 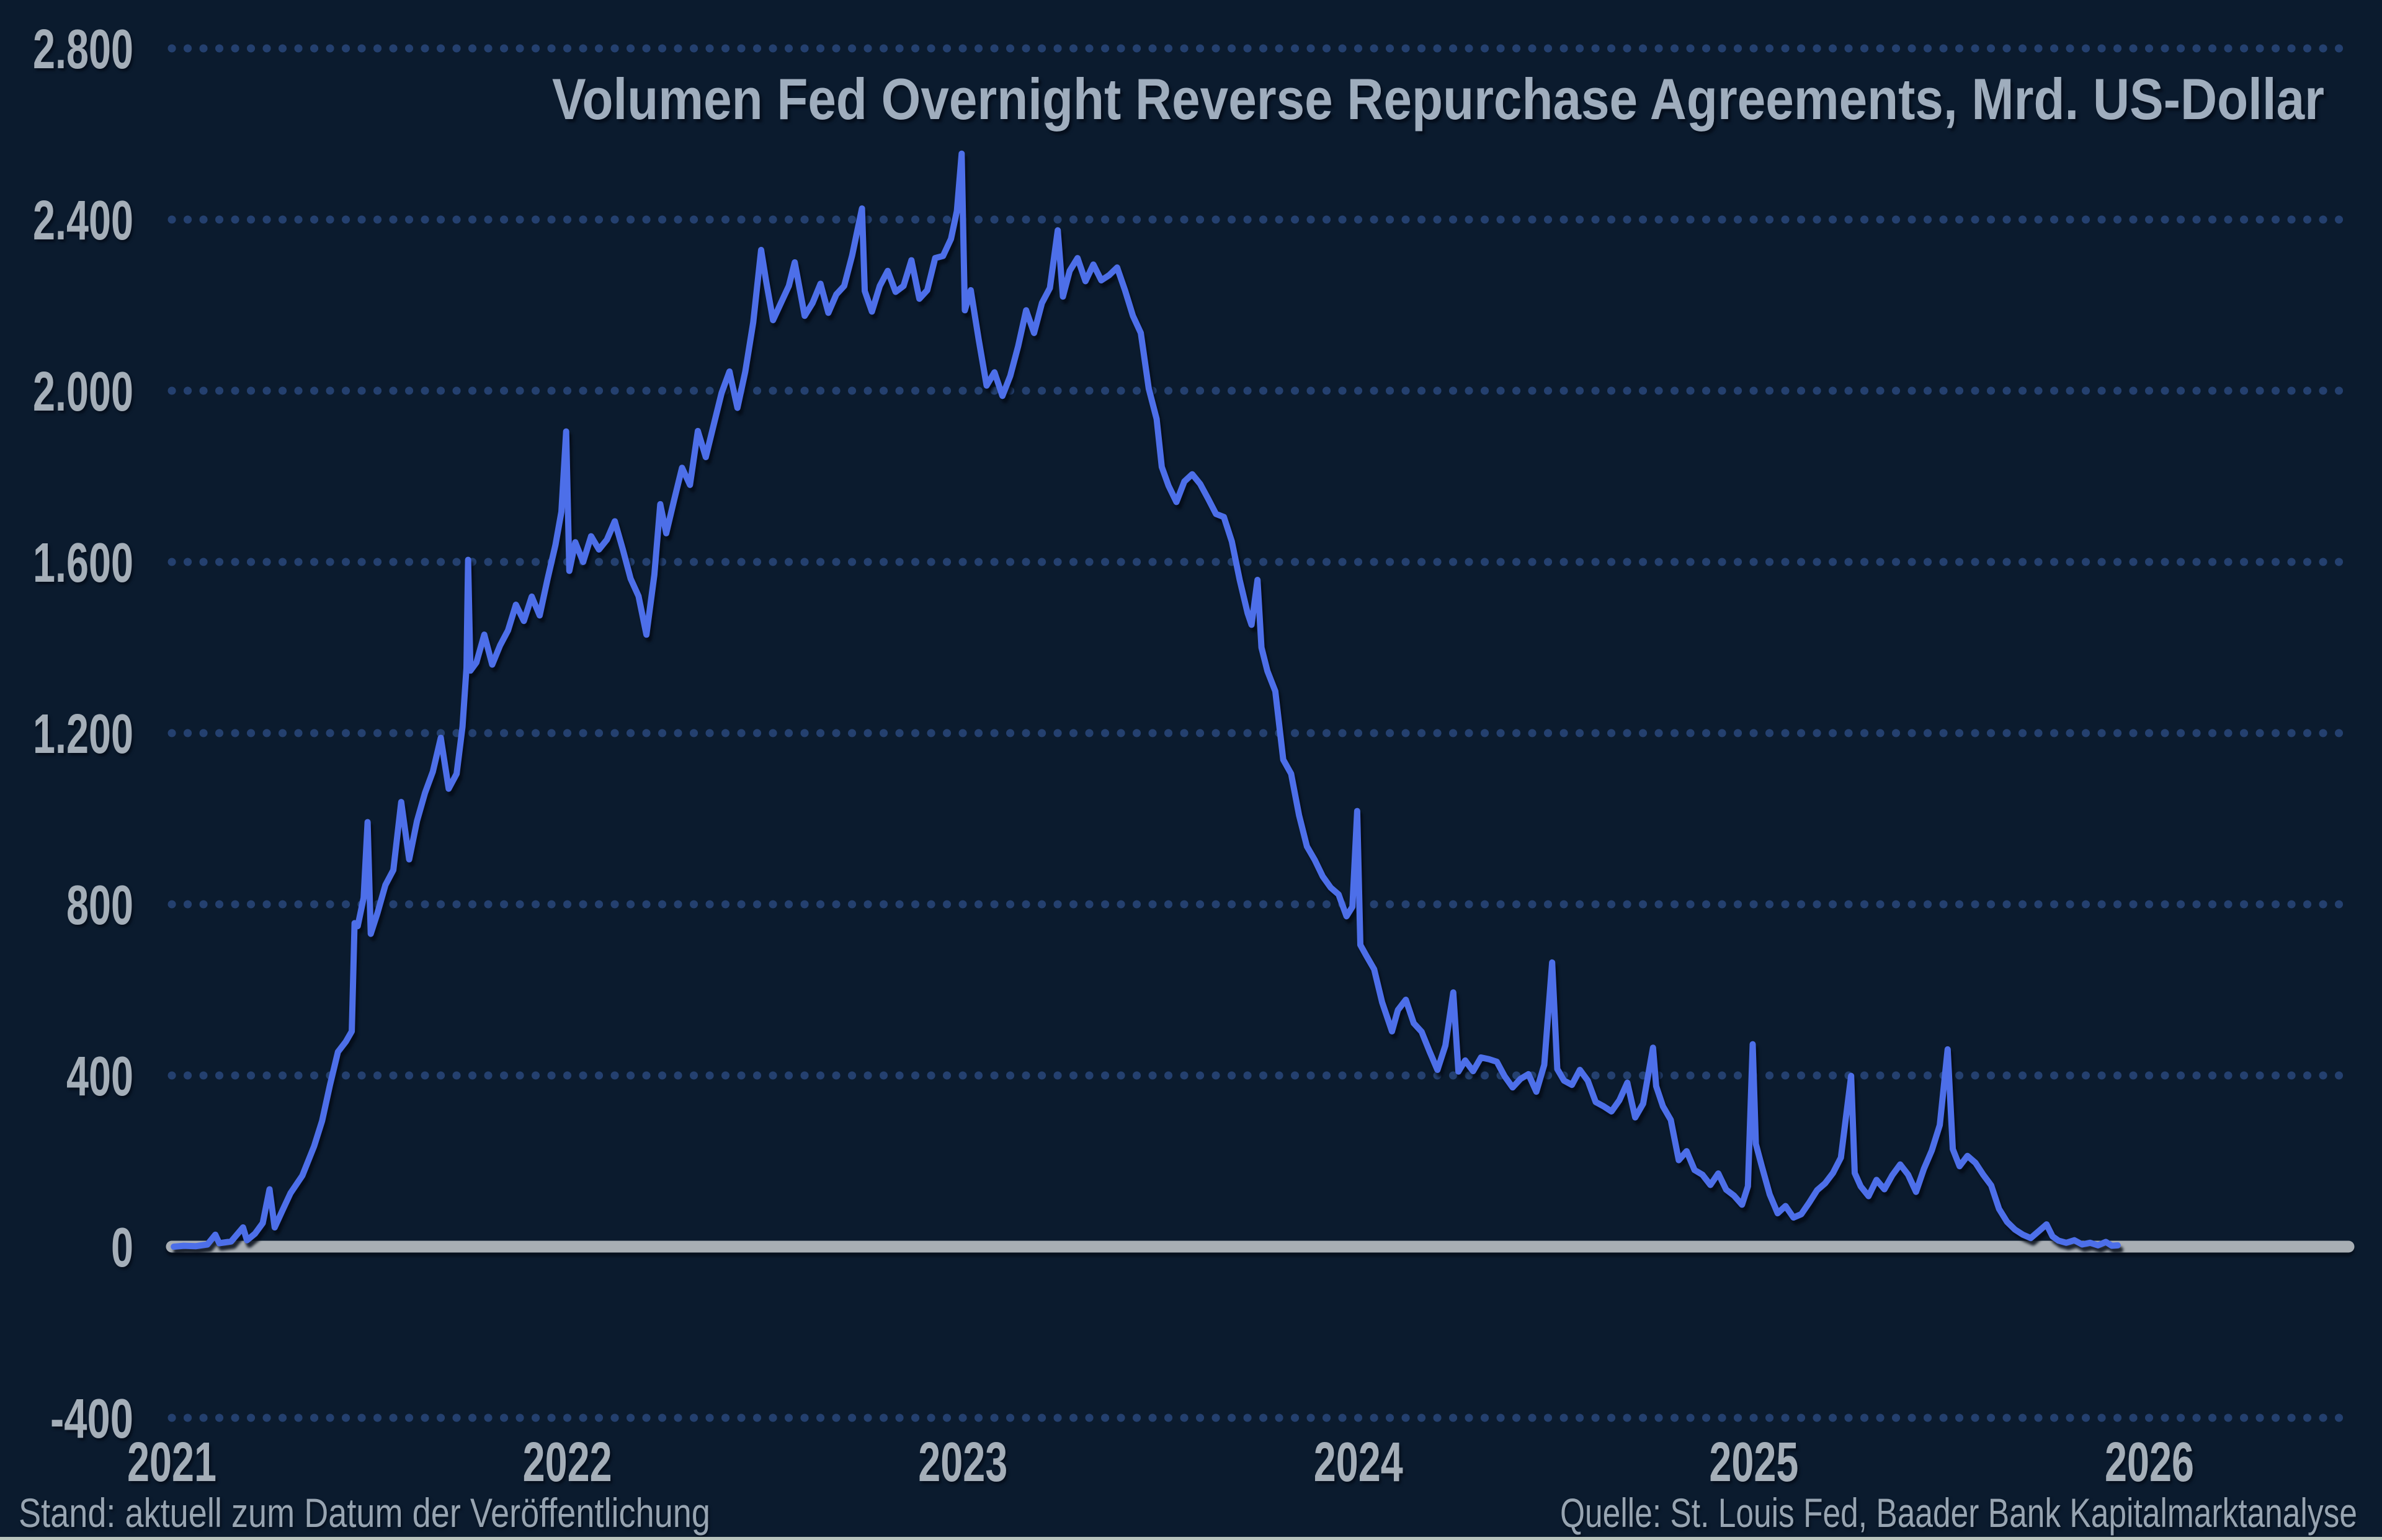 I want to click on y-axis-label: -400, so click(x=91, y=1419).